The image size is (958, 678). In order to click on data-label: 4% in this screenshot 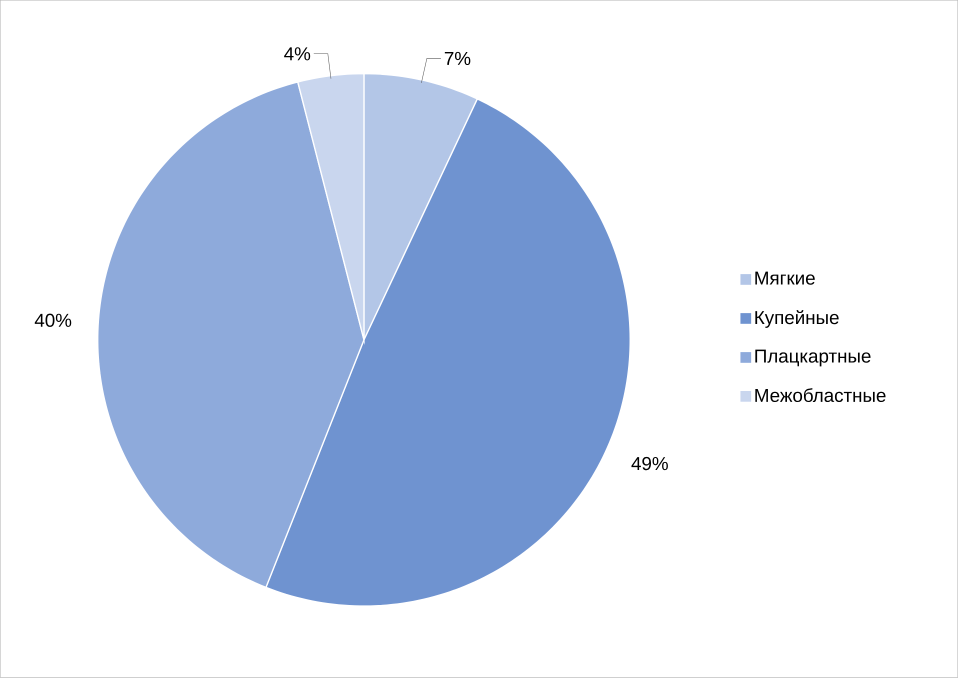, I will do `click(297, 53)`.